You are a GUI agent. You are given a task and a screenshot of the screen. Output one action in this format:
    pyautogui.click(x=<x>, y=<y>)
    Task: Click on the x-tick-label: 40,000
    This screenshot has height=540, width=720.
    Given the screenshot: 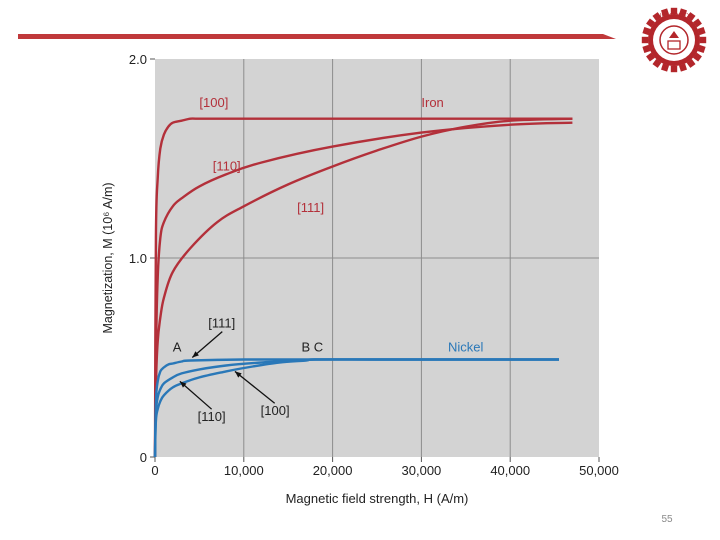 What is the action you would take?
    pyautogui.click(x=510, y=470)
    